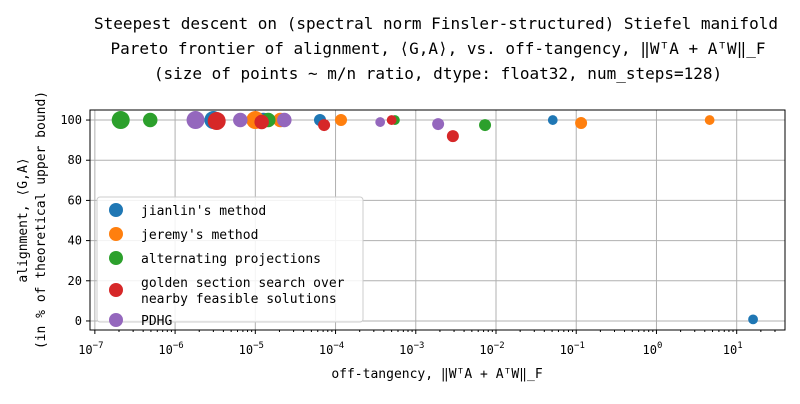 This screenshot has height=404, width=800. Describe the element at coordinates (411, 349) in the screenshot. I see `x-tick-label: 10⁻³` at that location.